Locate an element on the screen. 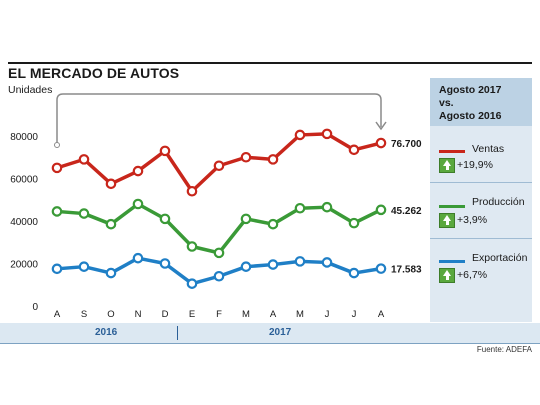 Image resolution: width=540 pixels, height=405 pixels. legend-header-line3: Agosto 2016 is located at coordinates (470, 116).